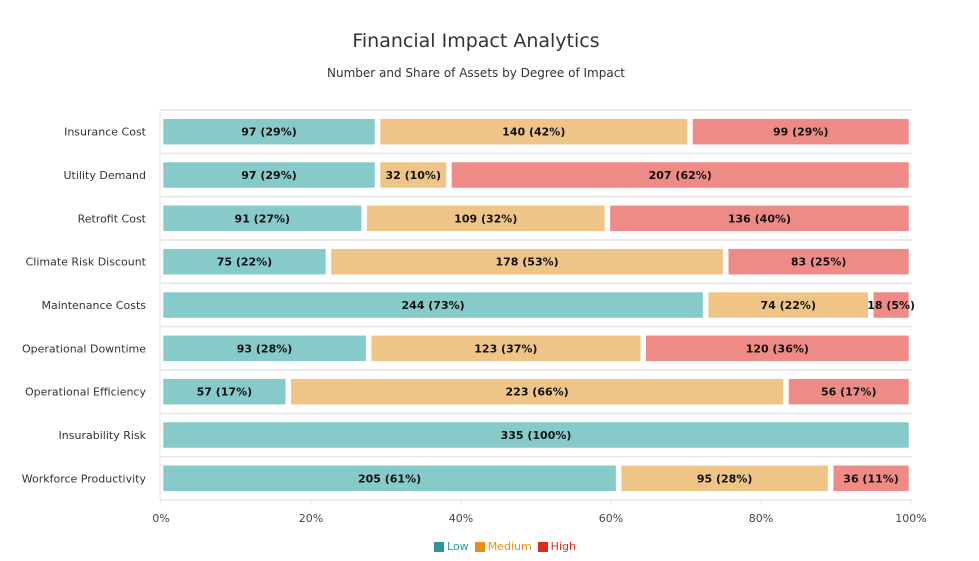 The width and height of the screenshot is (979, 561). I want to click on x-tick-label: 60%, so click(611, 518).